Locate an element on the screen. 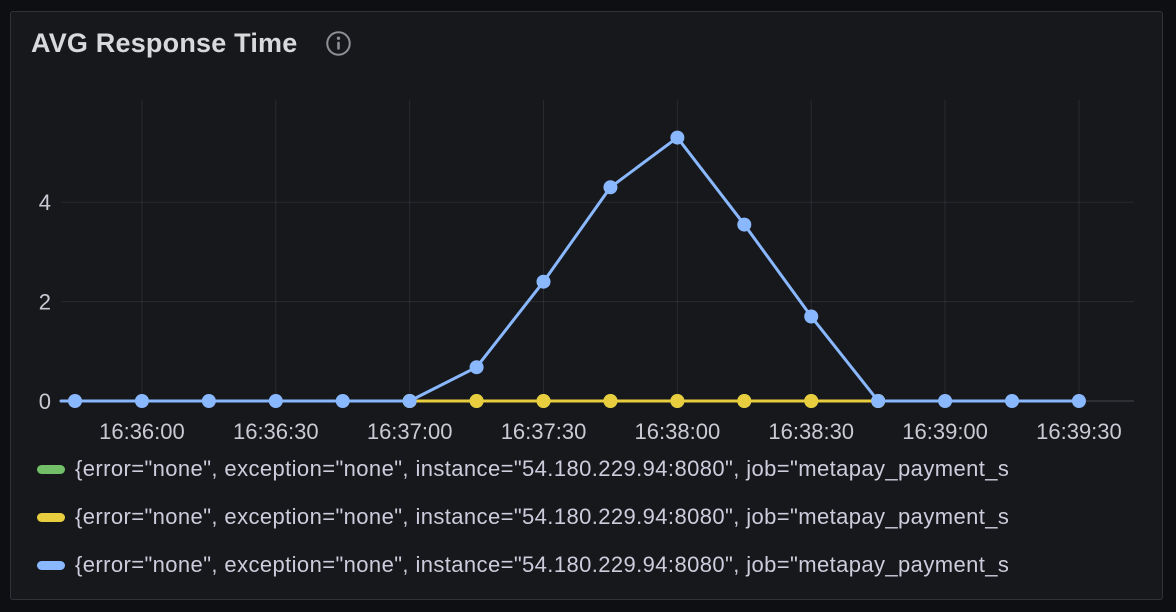 Image resolution: width=1176 pixels, height=612 pixels. svg-text: 16:37:30 is located at coordinates (544, 431).